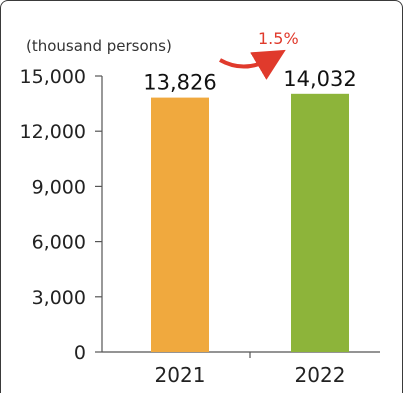 The image size is (403, 393). Describe the element at coordinates (53, 77) in the screenshot. I see `y-tick-label: 15,000` at that location.